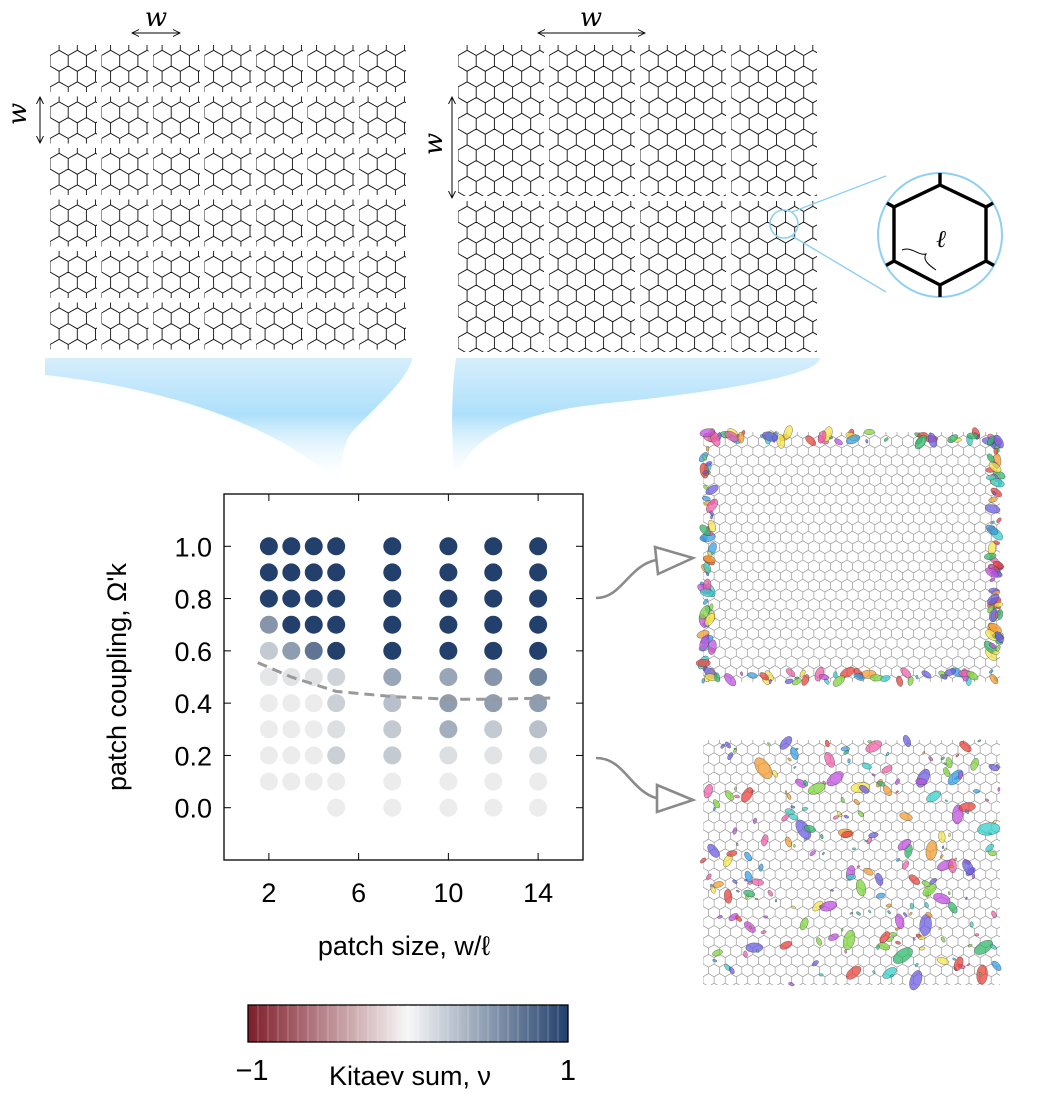 This screenshot has height=1099, width=1063. Describe the element at coordinates (404, 946) in the screenshot. I see `x-axis-label: patch size, w/ℓ` at that location.